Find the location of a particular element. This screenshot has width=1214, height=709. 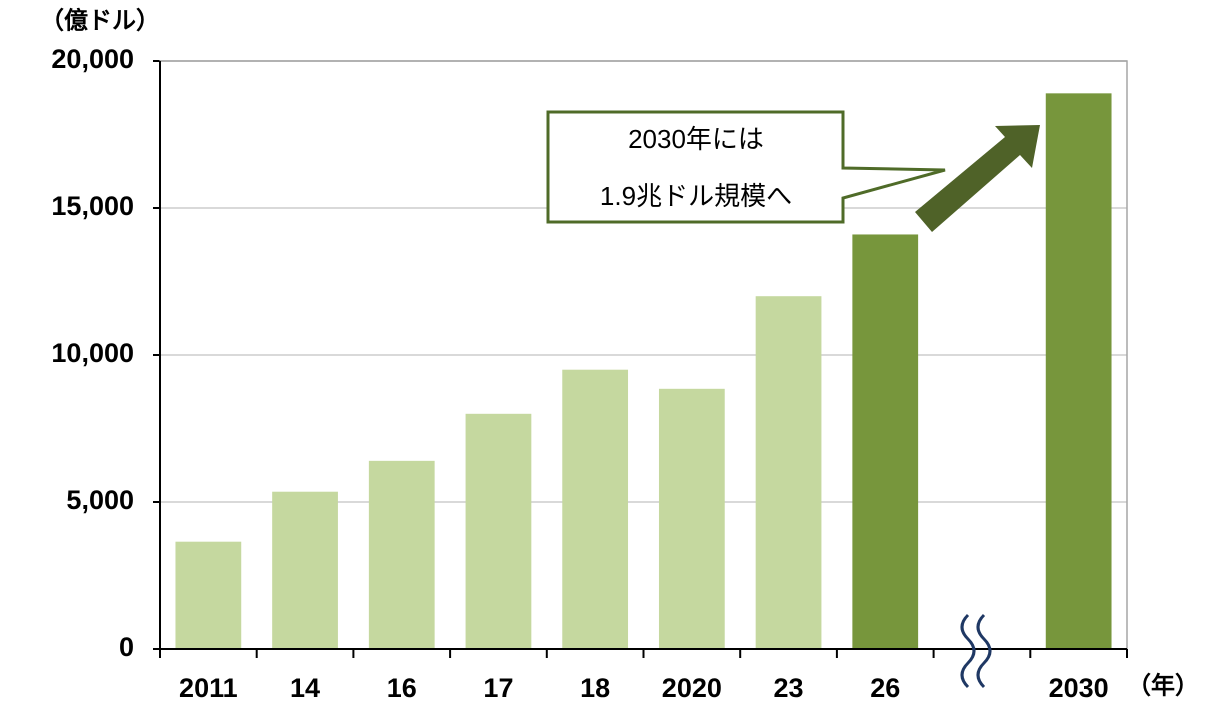

x-tick-label: 16 is located at coordinates (402, 688).